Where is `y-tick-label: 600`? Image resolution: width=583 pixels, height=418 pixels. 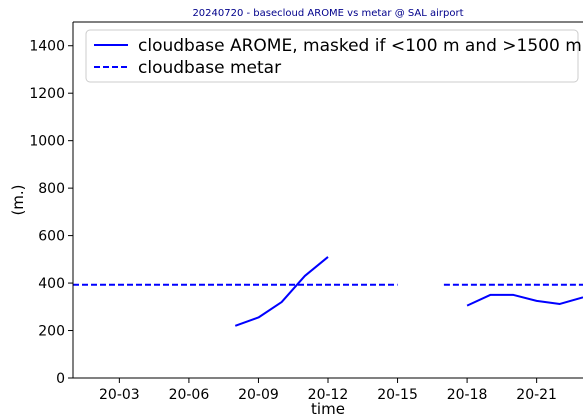 y-tick-label: 600 is located at coordinates (51, 237).